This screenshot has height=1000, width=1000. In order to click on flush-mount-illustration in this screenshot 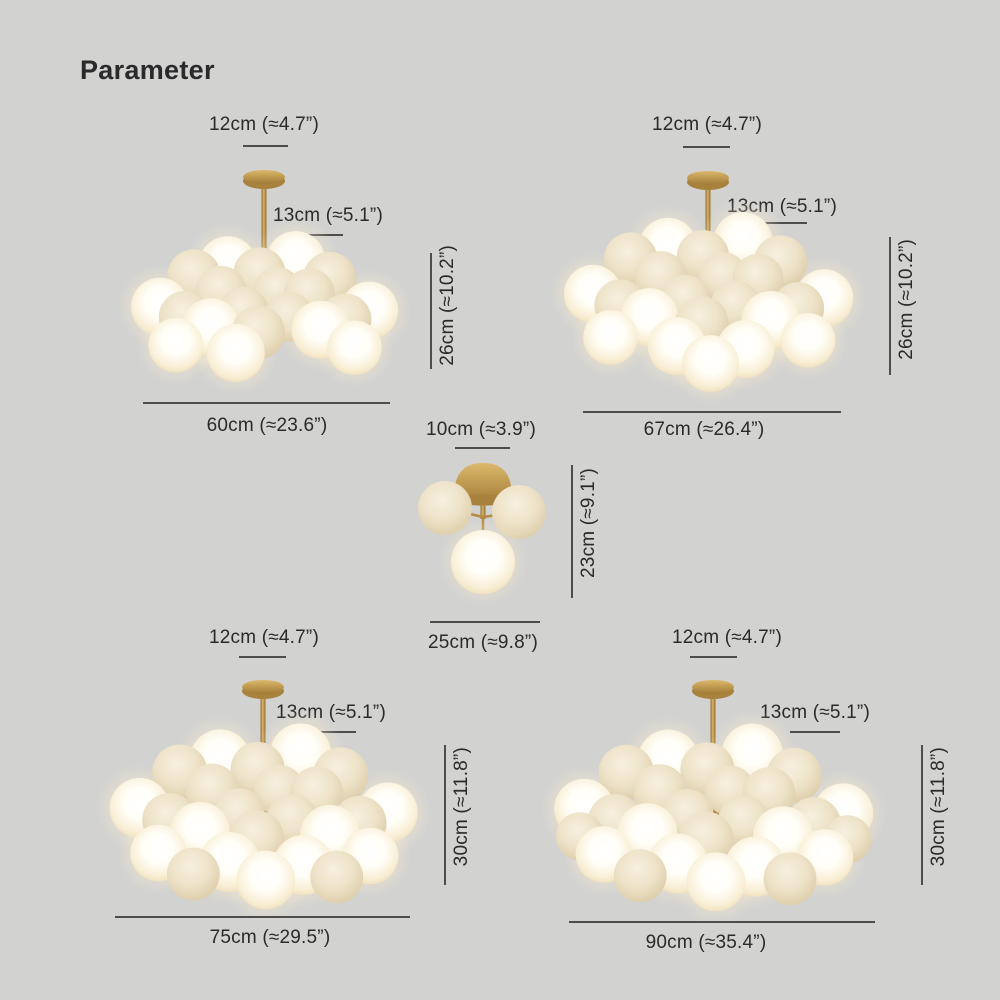, I will do `click(482, 534)`.